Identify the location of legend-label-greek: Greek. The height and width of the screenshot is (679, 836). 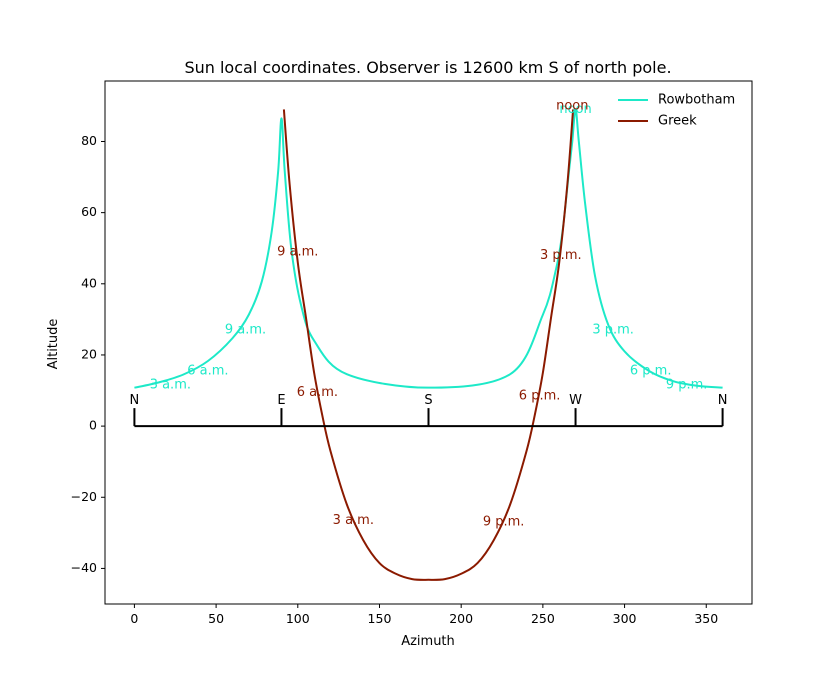
(677, 121).